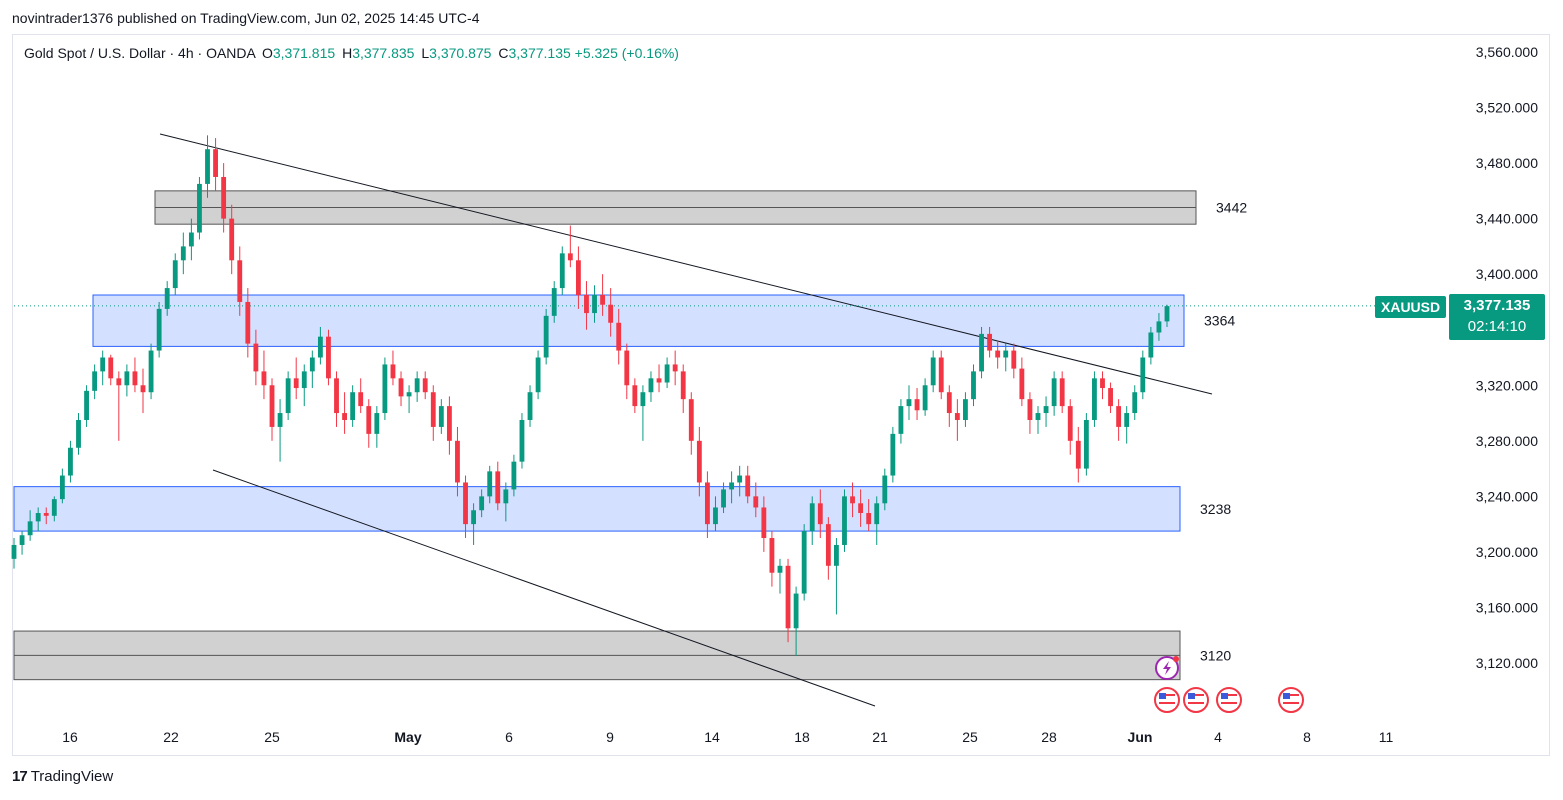 This screenshot has width=1563, height=800. Describe the element at coordinates (1497, 317) in the screenshot. I see `last-price-tag: 3,377.135 02:14:10` at that location.